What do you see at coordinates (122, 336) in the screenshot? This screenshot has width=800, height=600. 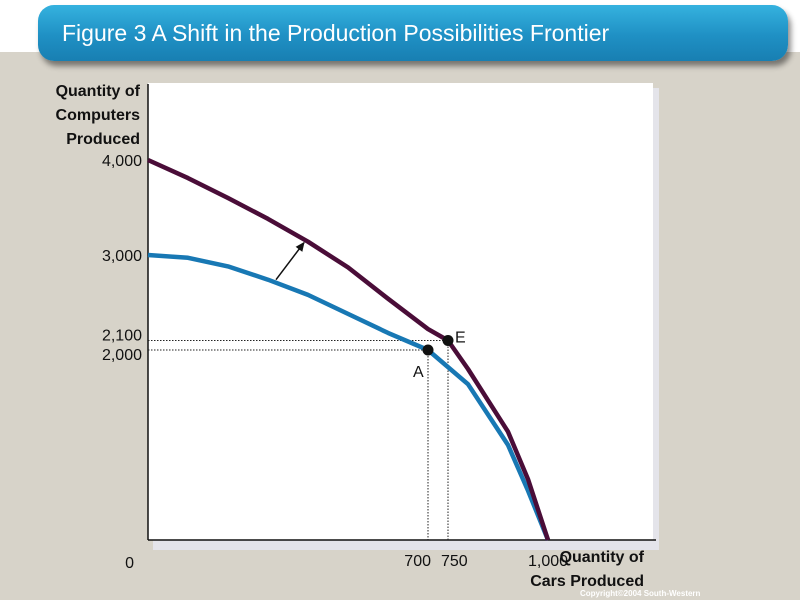 I see `y-tick-label: 2,100` at bounding box center [122, 336].